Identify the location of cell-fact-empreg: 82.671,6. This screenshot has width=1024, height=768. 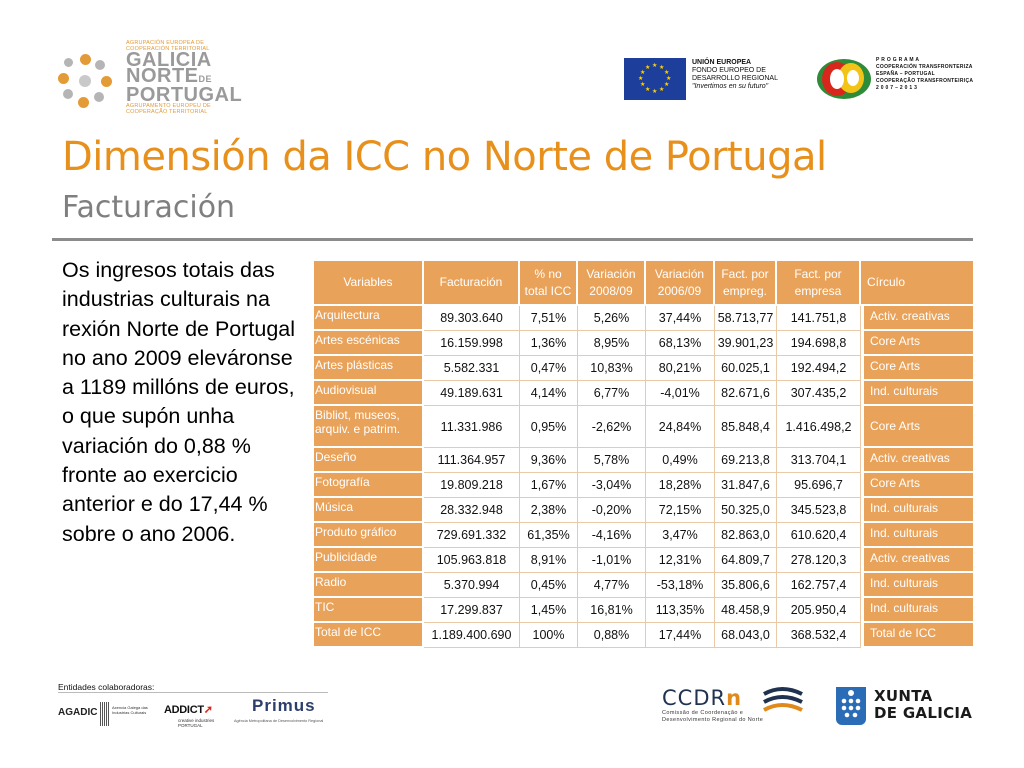
(746, 393).